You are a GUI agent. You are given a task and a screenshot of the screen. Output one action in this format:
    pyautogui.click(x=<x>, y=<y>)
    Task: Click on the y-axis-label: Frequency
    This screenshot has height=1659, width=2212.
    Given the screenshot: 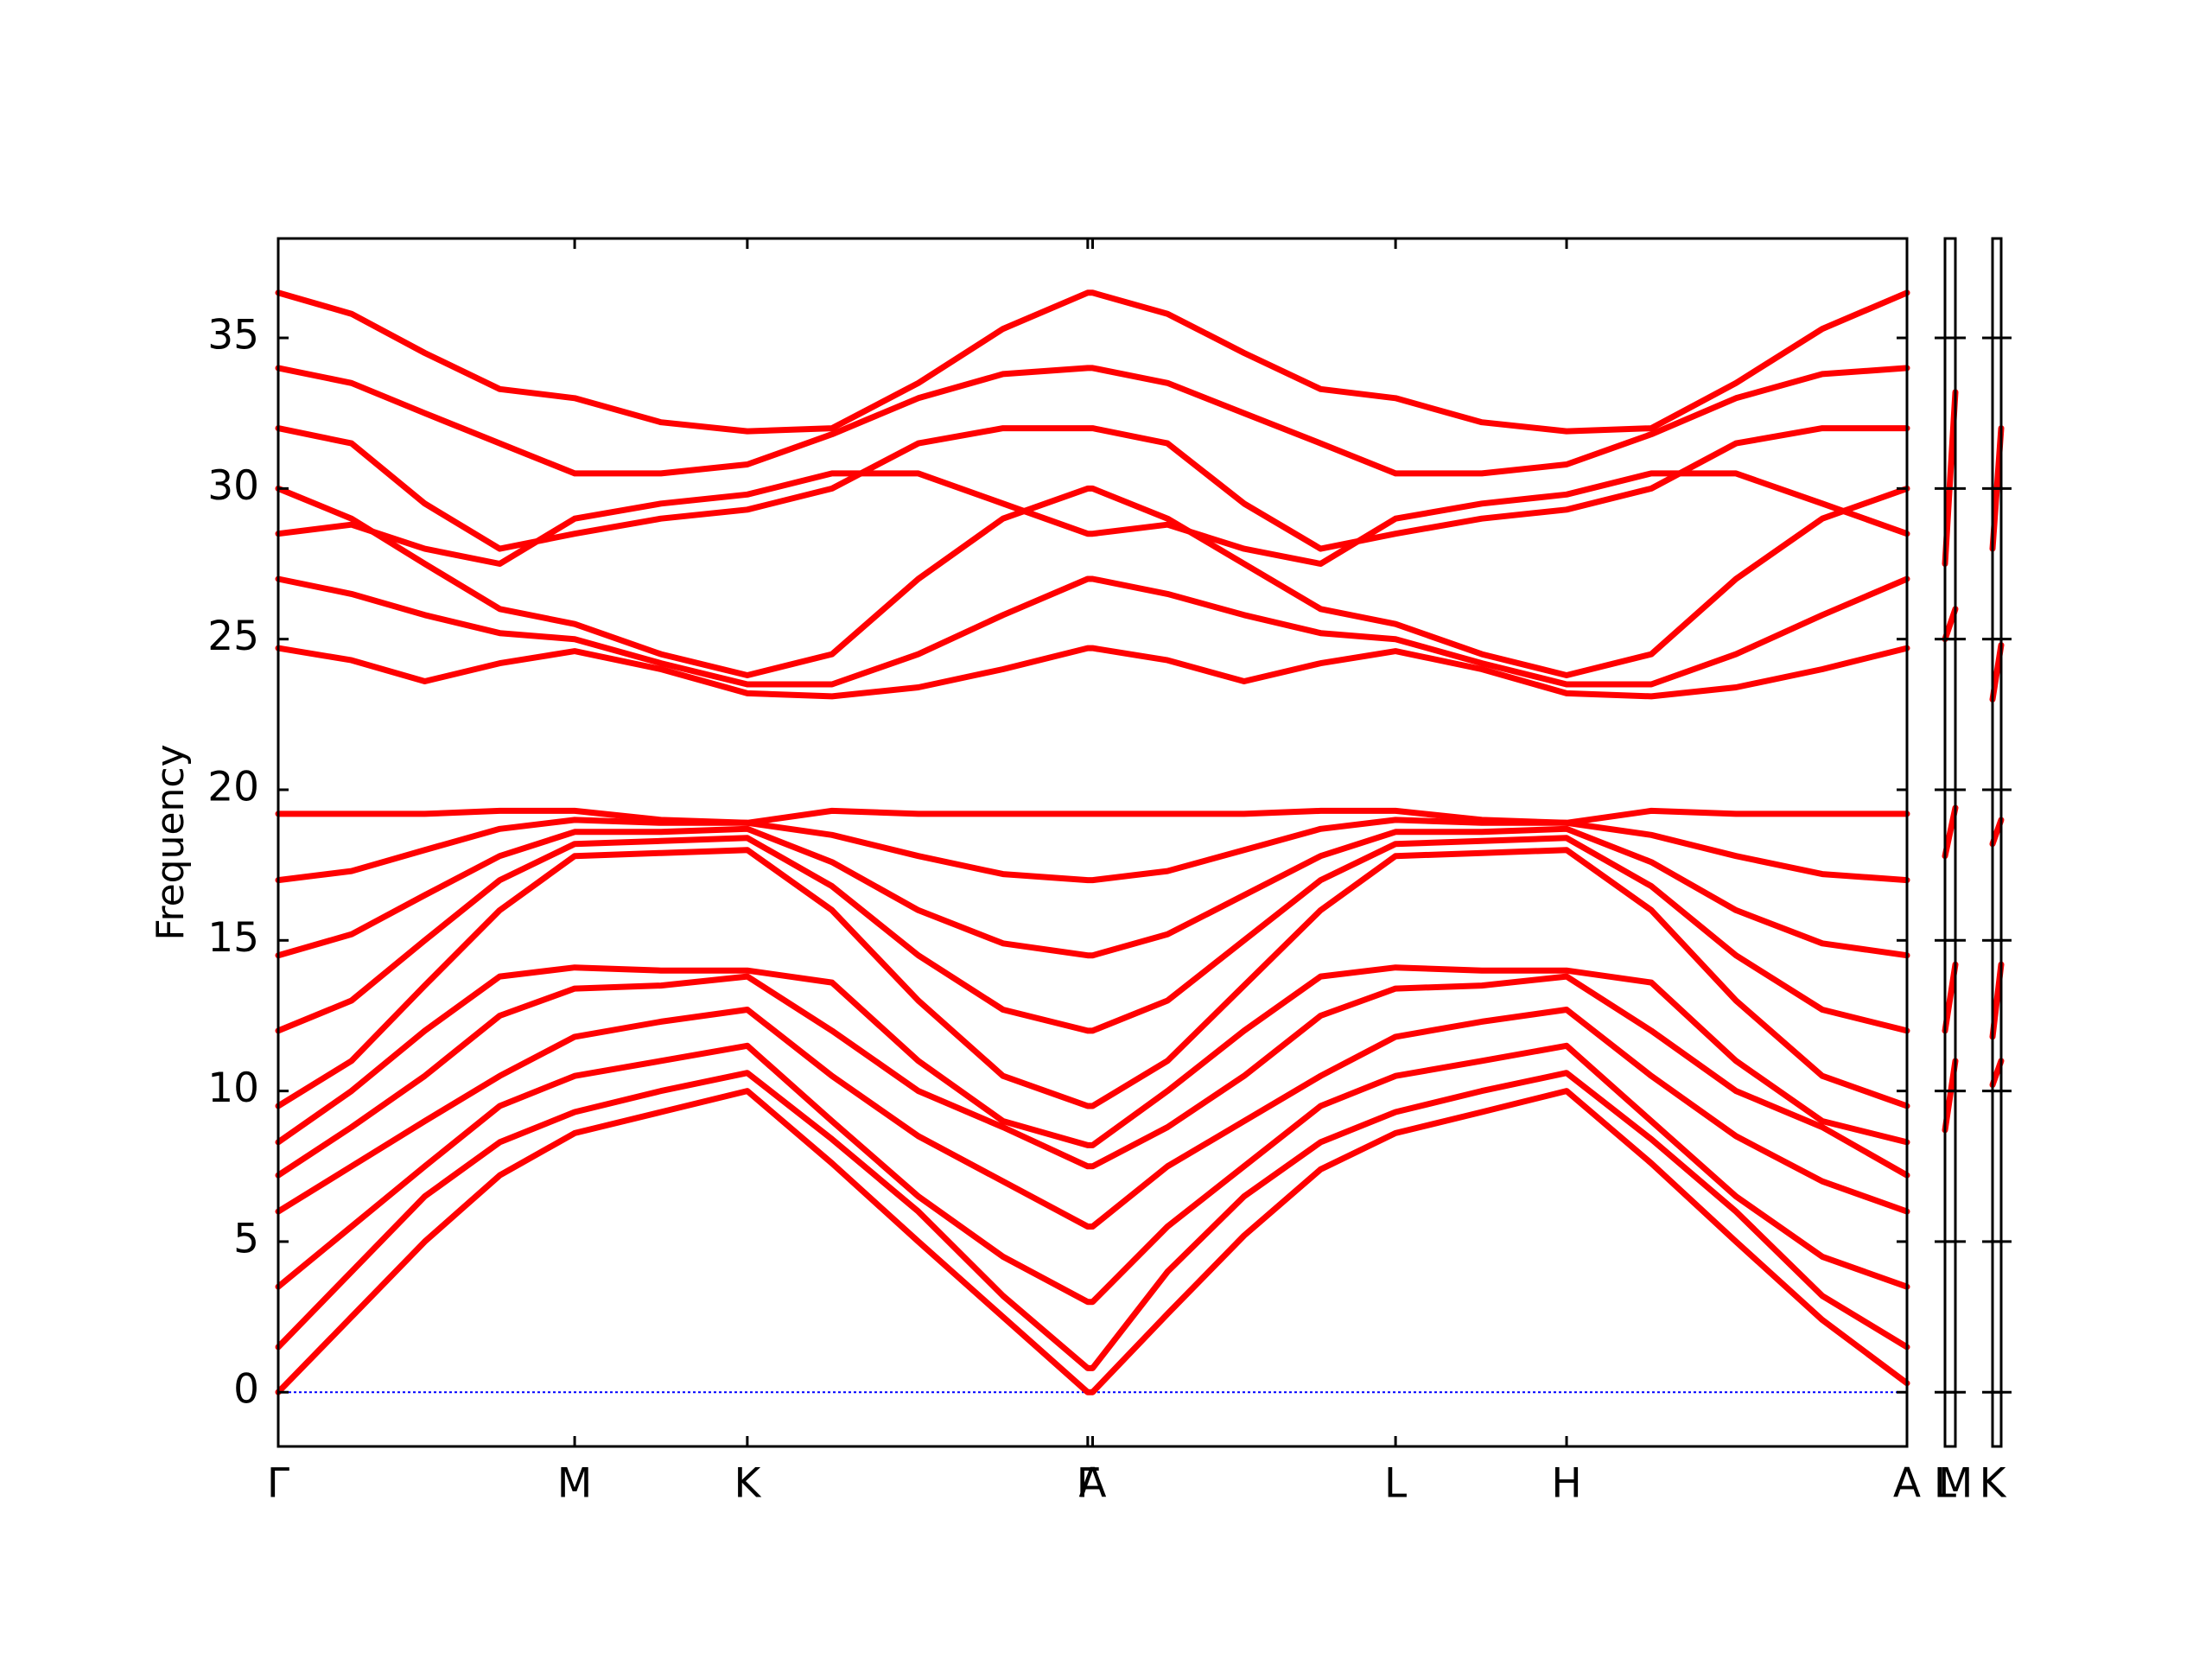 What is the action you would take?
    pyautogui.click(x=171, y=842)
    